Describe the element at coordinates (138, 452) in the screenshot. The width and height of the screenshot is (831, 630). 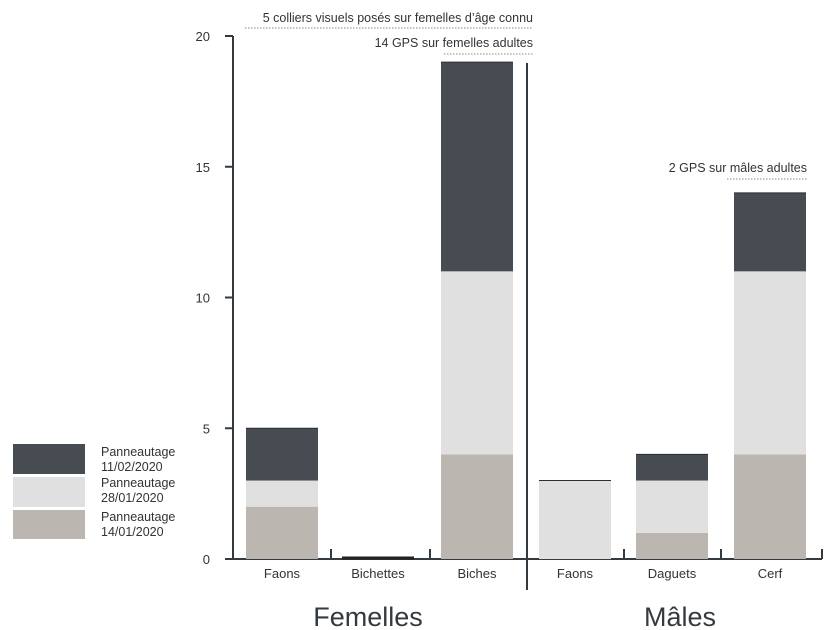
I see `legend-label-11-02-line1: Panneautage` at that location.